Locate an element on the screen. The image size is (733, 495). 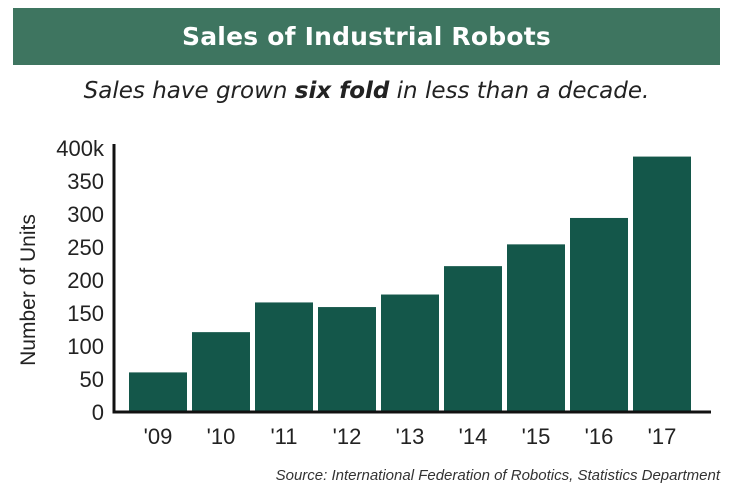
y-tick-label: 50 is located at coordinates (92, 379).